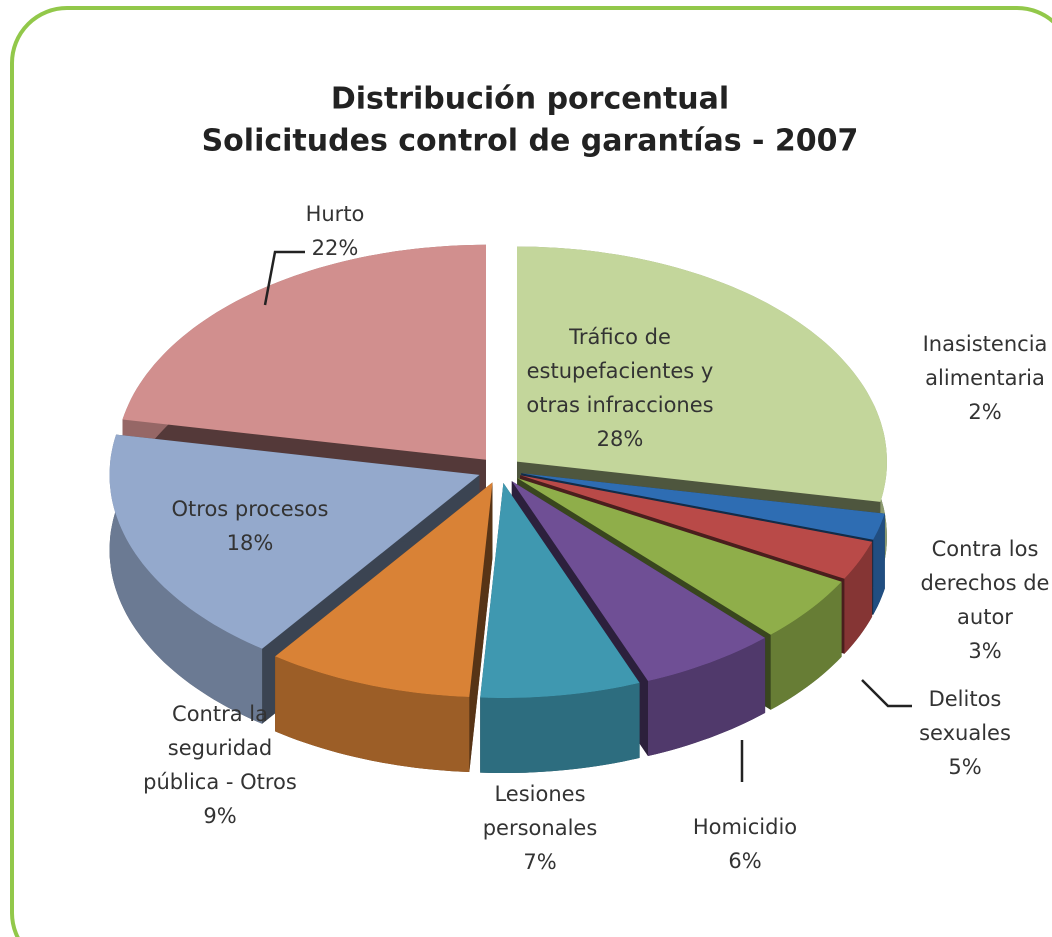 The height and width of the screenshot is (937, 1052). I want to click on value-label: 6%, so click(744, 861).